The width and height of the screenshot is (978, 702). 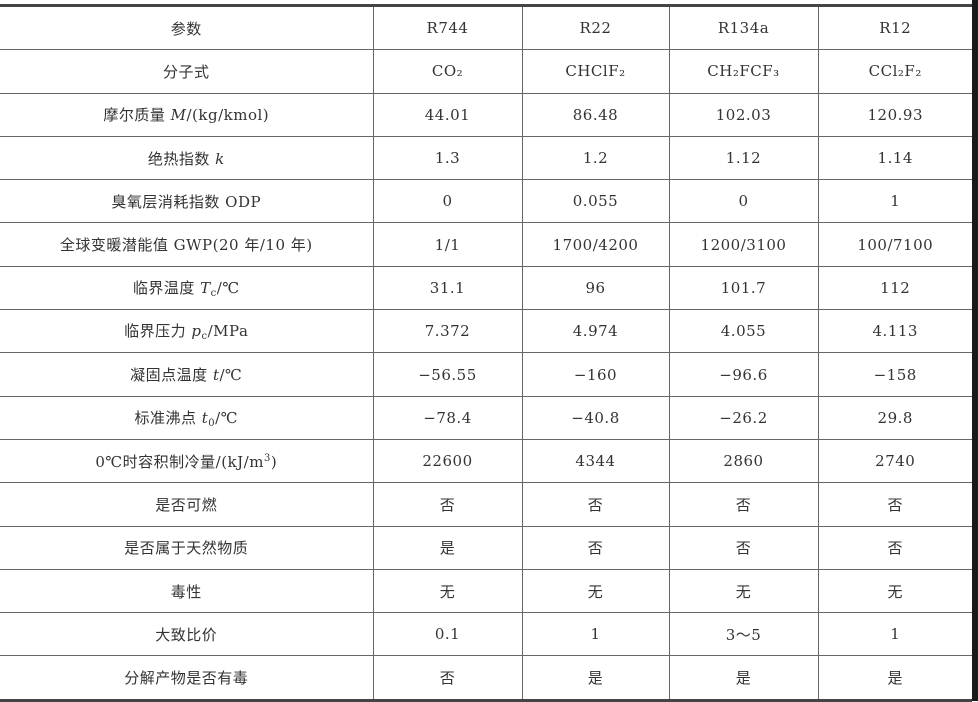 What do you see at coordinates (595, 27) in the screenshot?
I see `header-refrigerant: R22` at bounding box center [595, 27].